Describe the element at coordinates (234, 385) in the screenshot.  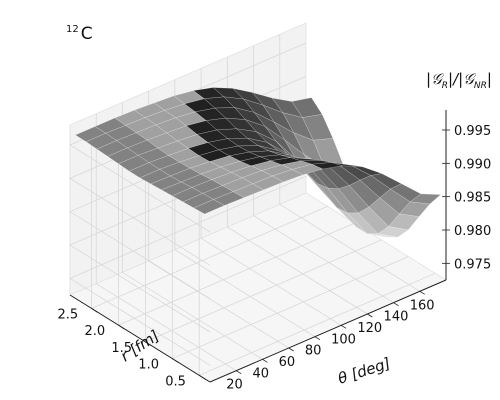
I see `y-tick-label: 20` at that location.